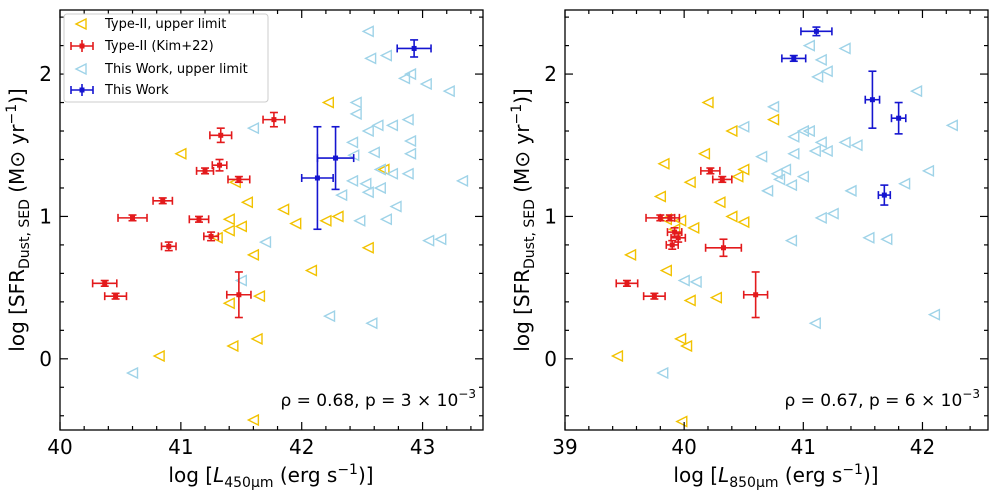 The image size is (997, 500). What do you see at coordinates (564, 447) in the screenshot?
I see `x-tick-label-0: 39` at bounding box center [564, 447].